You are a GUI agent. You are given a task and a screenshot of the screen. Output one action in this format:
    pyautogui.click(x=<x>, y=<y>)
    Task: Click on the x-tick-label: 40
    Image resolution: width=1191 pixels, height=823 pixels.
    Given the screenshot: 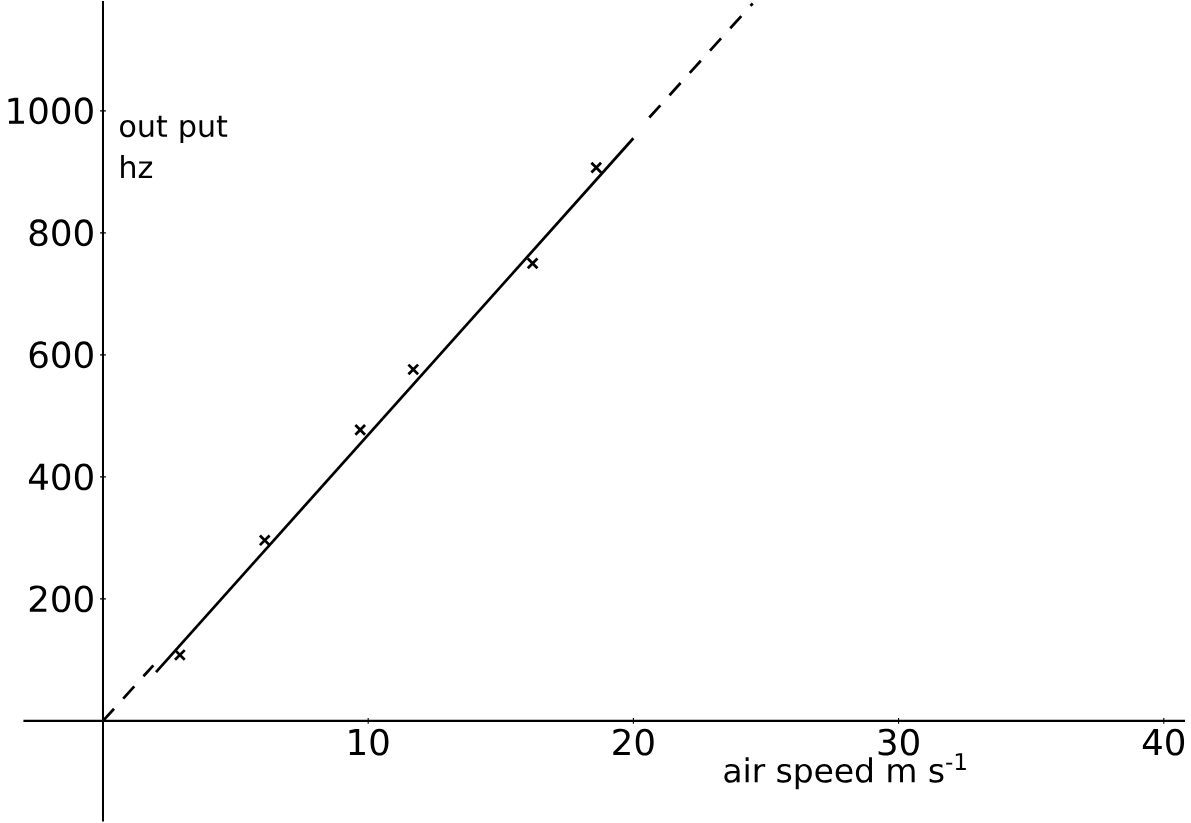 What is the action you would take?
    pyautogui.click(x=1163, y=742)
    